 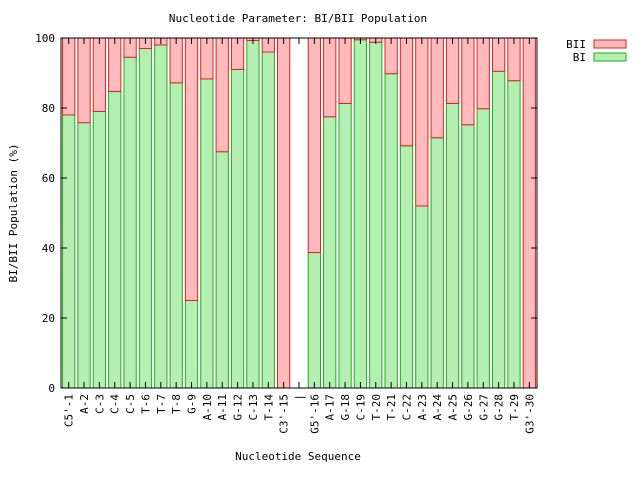 I want to click on x-tick-label: A-25, so click(x=453, y=407).